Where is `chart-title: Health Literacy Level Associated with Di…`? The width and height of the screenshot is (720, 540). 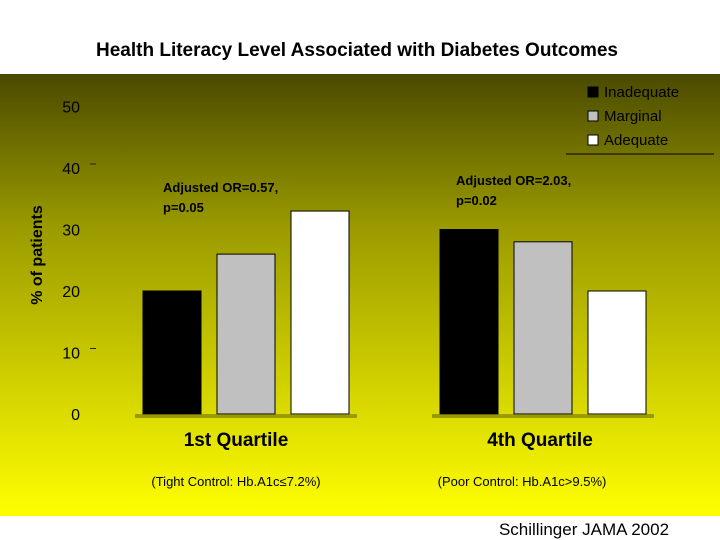 chart-title: Health Literacy Level Associated with Di… is located at coordinates (357, 50).